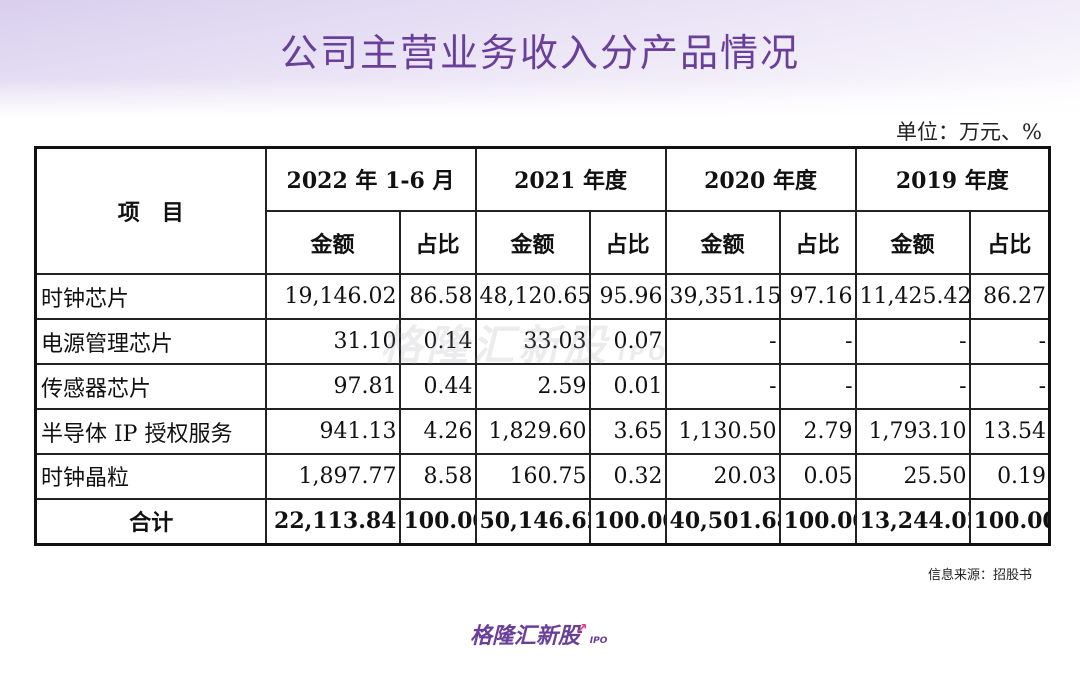 Image resolution: width=1080 pixels, height=683 pixels. What do you see at coordinates (437, 431) in the screenshot?
I see `ratio-cell: 4.26` at bounding box center [437, 431].